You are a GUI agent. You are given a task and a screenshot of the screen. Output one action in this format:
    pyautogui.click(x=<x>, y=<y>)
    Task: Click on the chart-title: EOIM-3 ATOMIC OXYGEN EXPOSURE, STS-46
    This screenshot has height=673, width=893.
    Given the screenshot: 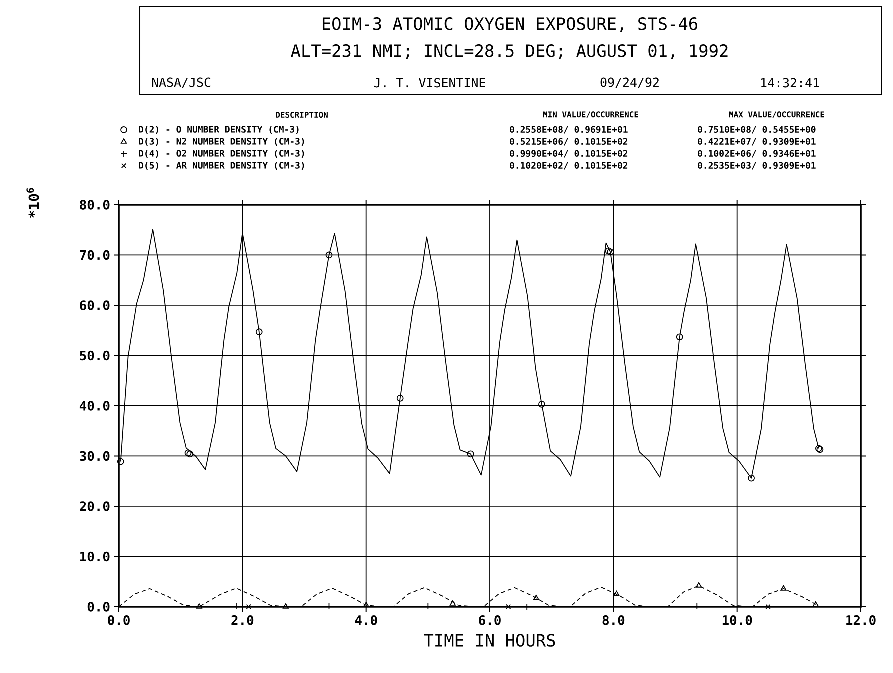 What is the action you would take?
    pyautogui.click(x=510, y=25)
    